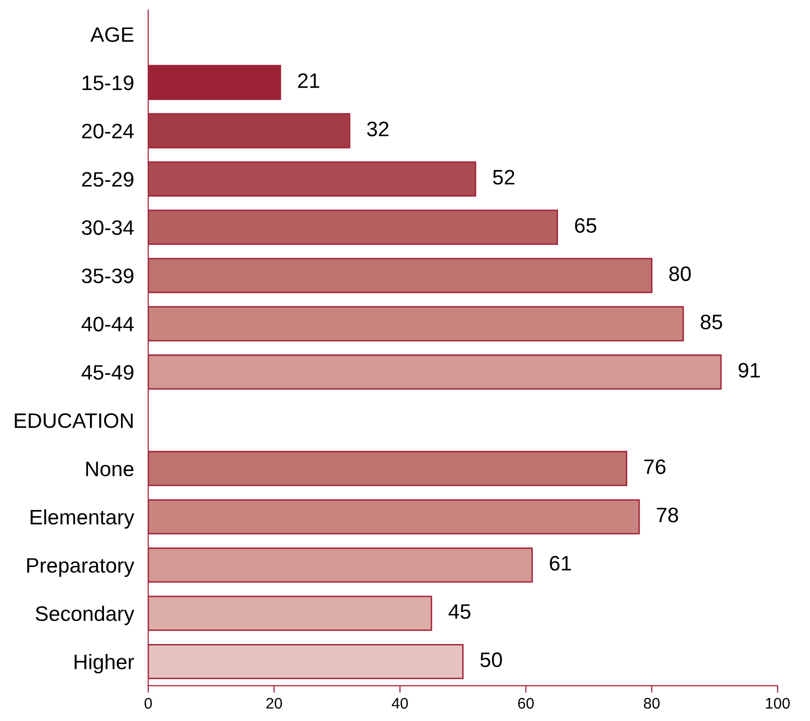 Image resolution: width=810 pixels, height=721 pixels. What do you see at coordinates (526, 703) in the screenshot?
I see `x-tick-label: 60` at bounding box center [526, 703].